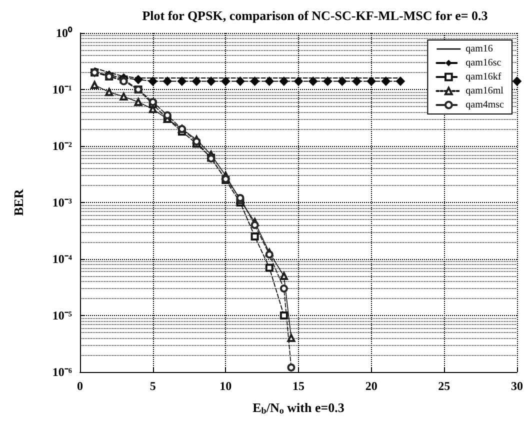 This screenshot has width=526, height=427. What do you see at coordinates (315, 15) in the screenshot?
I see `chart-title: Plot for QPSK, comparison of NC-SC-KF-ML-MSC for e= 0.3` at bounding box center [315, 15].